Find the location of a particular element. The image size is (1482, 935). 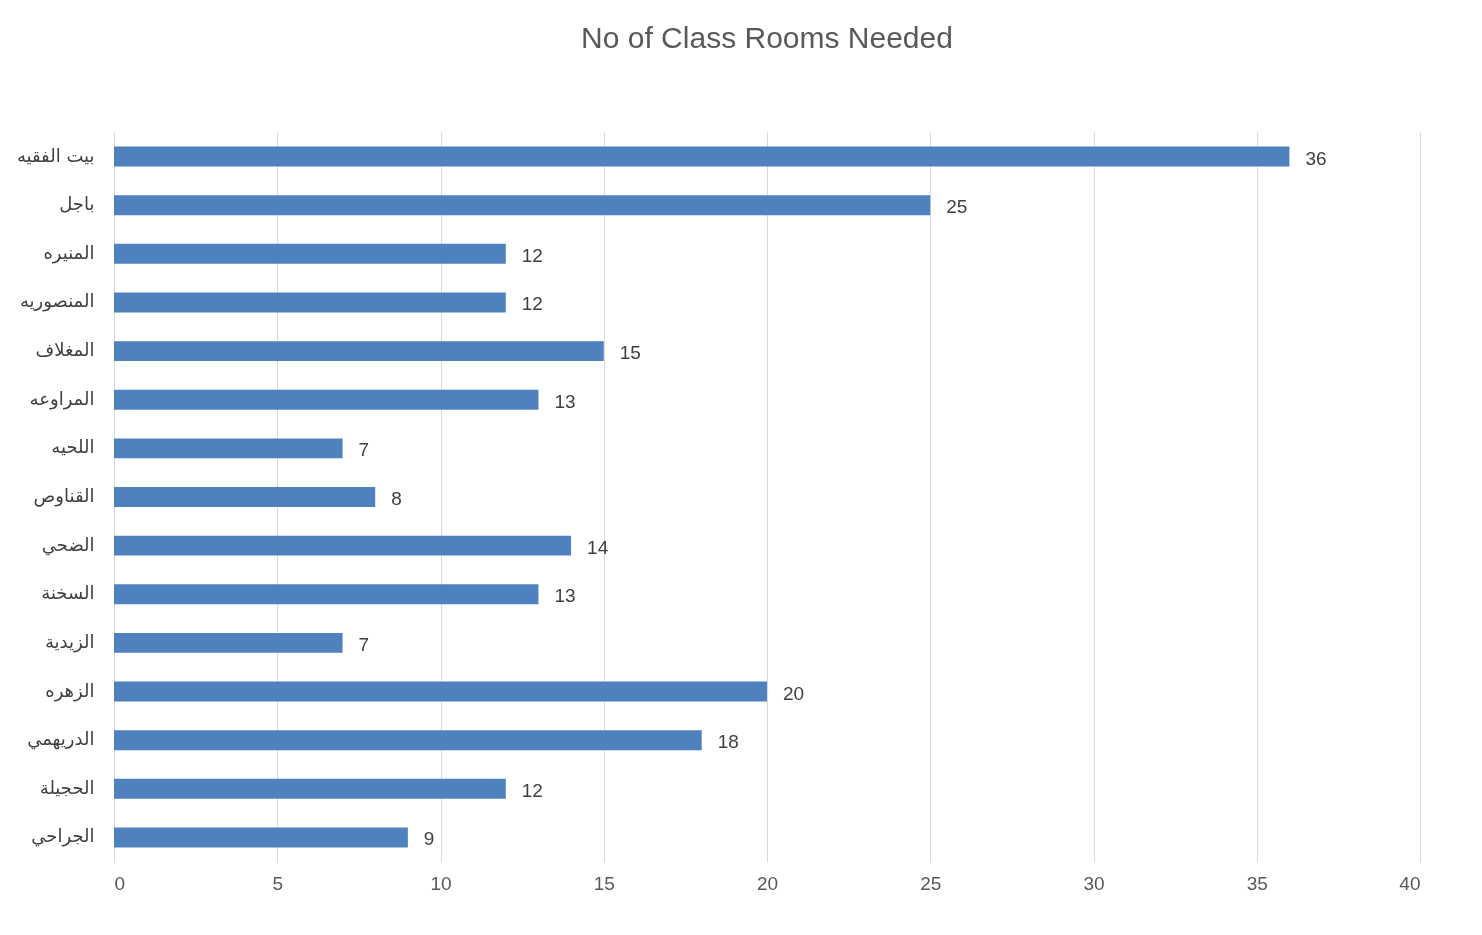

y-tick-label: باجل is located at coordinates (77, 204).